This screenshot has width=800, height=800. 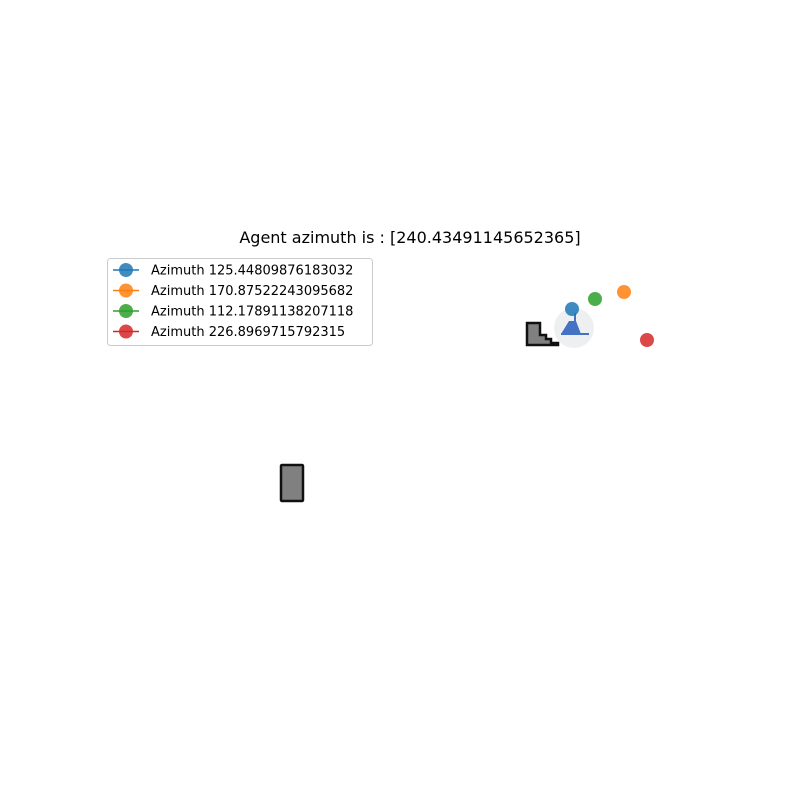 What do you see at coordinates (609, 316) in the screenshot?
I see `points-layer` at bounding box center [609, 316].